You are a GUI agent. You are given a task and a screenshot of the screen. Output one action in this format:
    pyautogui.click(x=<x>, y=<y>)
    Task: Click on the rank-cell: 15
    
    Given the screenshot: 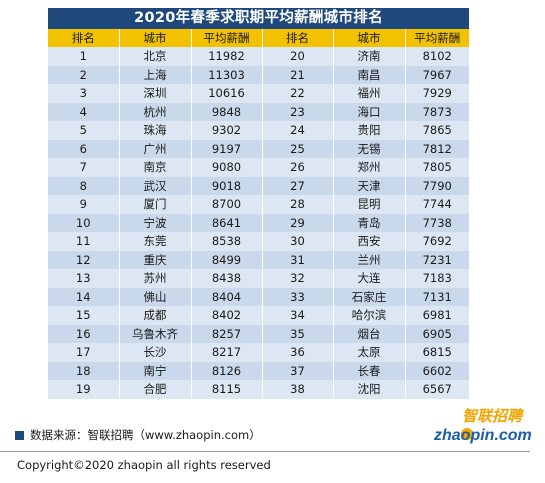 What is the action you would take?
    pyautogui.click(x=84, y=315)
    